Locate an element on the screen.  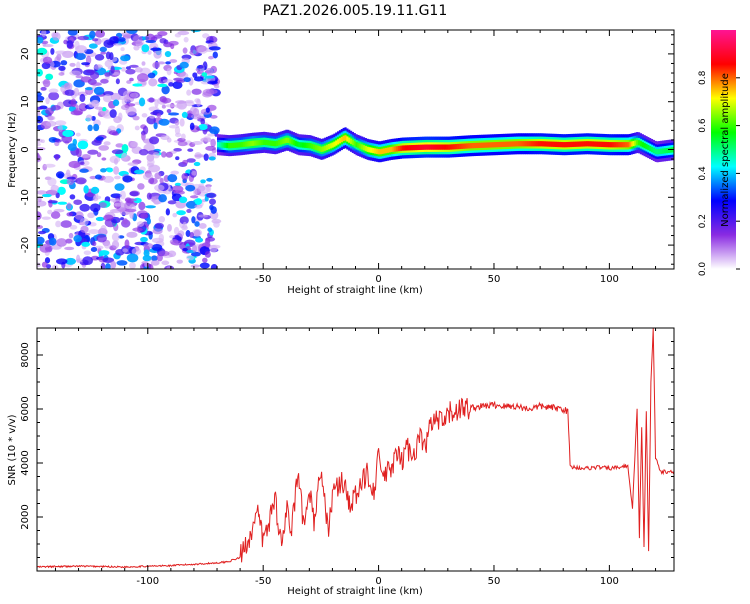
y-tick-label: -20 is located at coordinates (25, 245).